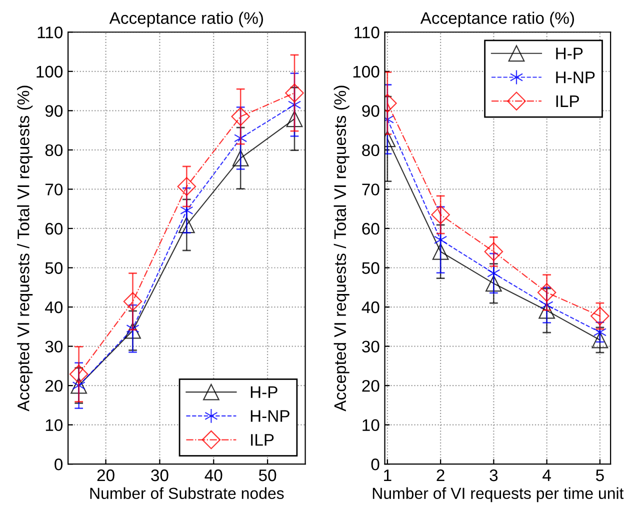  What do you see at coordinates (105, 475) in the screenshot?
I see `x-tick-label: 20` at bounding box center [105, 475].